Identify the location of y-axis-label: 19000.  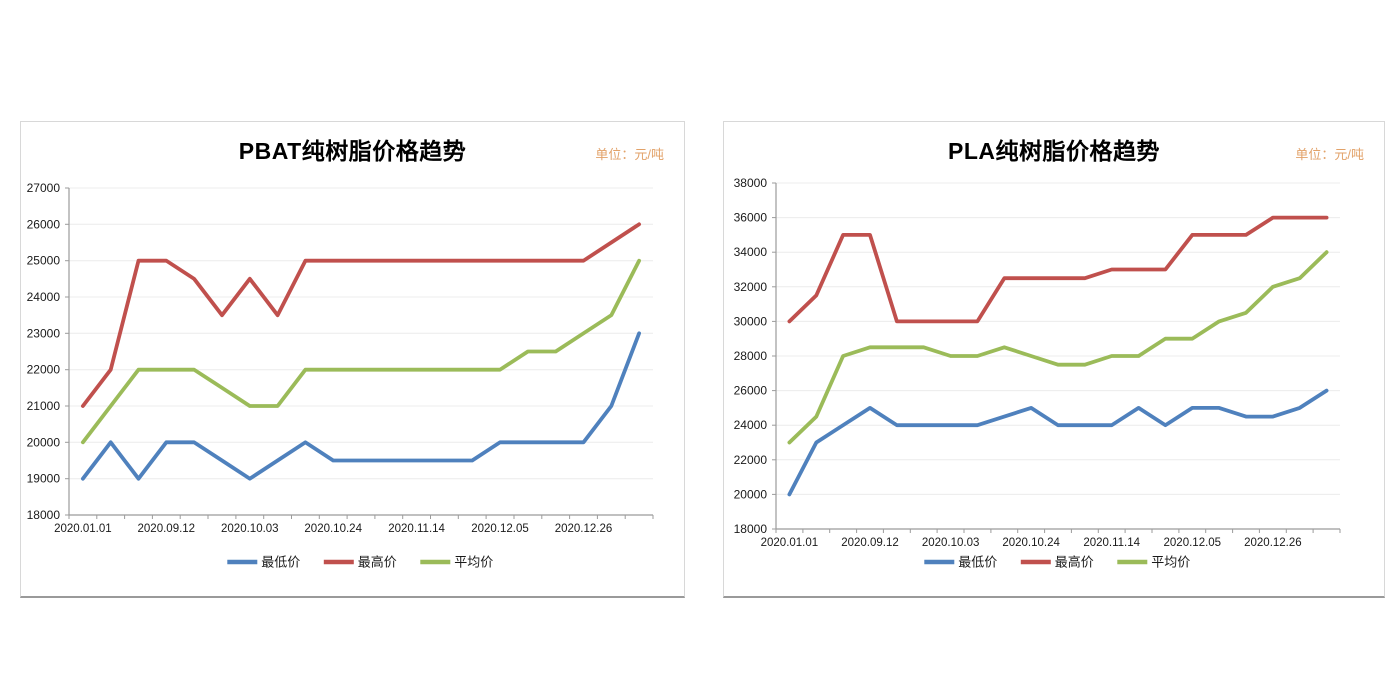
(44, 479).